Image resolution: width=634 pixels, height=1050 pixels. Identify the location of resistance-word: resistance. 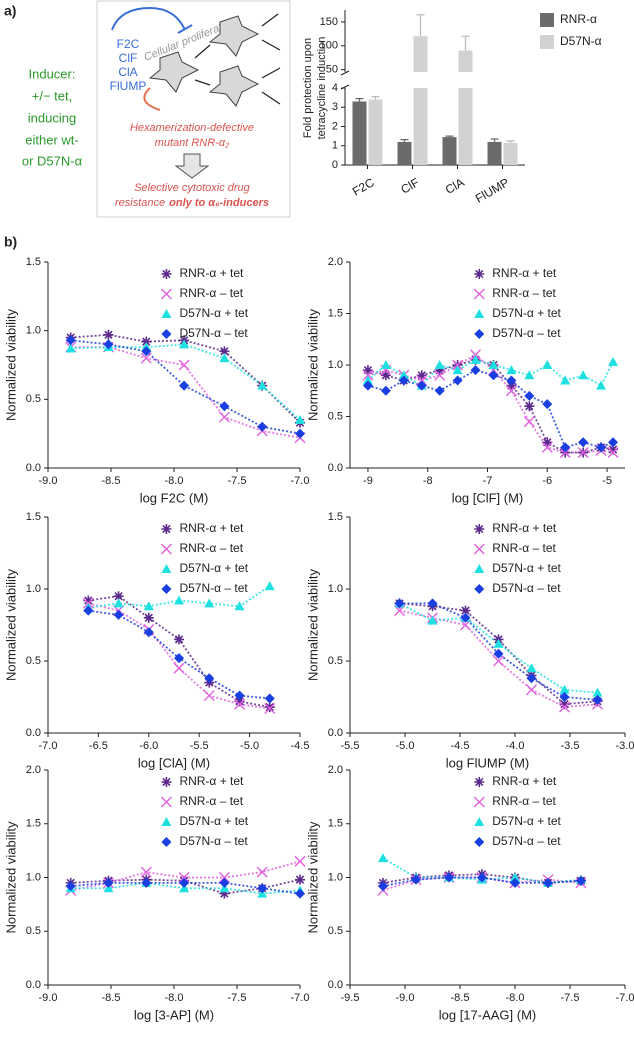
(140, 203).